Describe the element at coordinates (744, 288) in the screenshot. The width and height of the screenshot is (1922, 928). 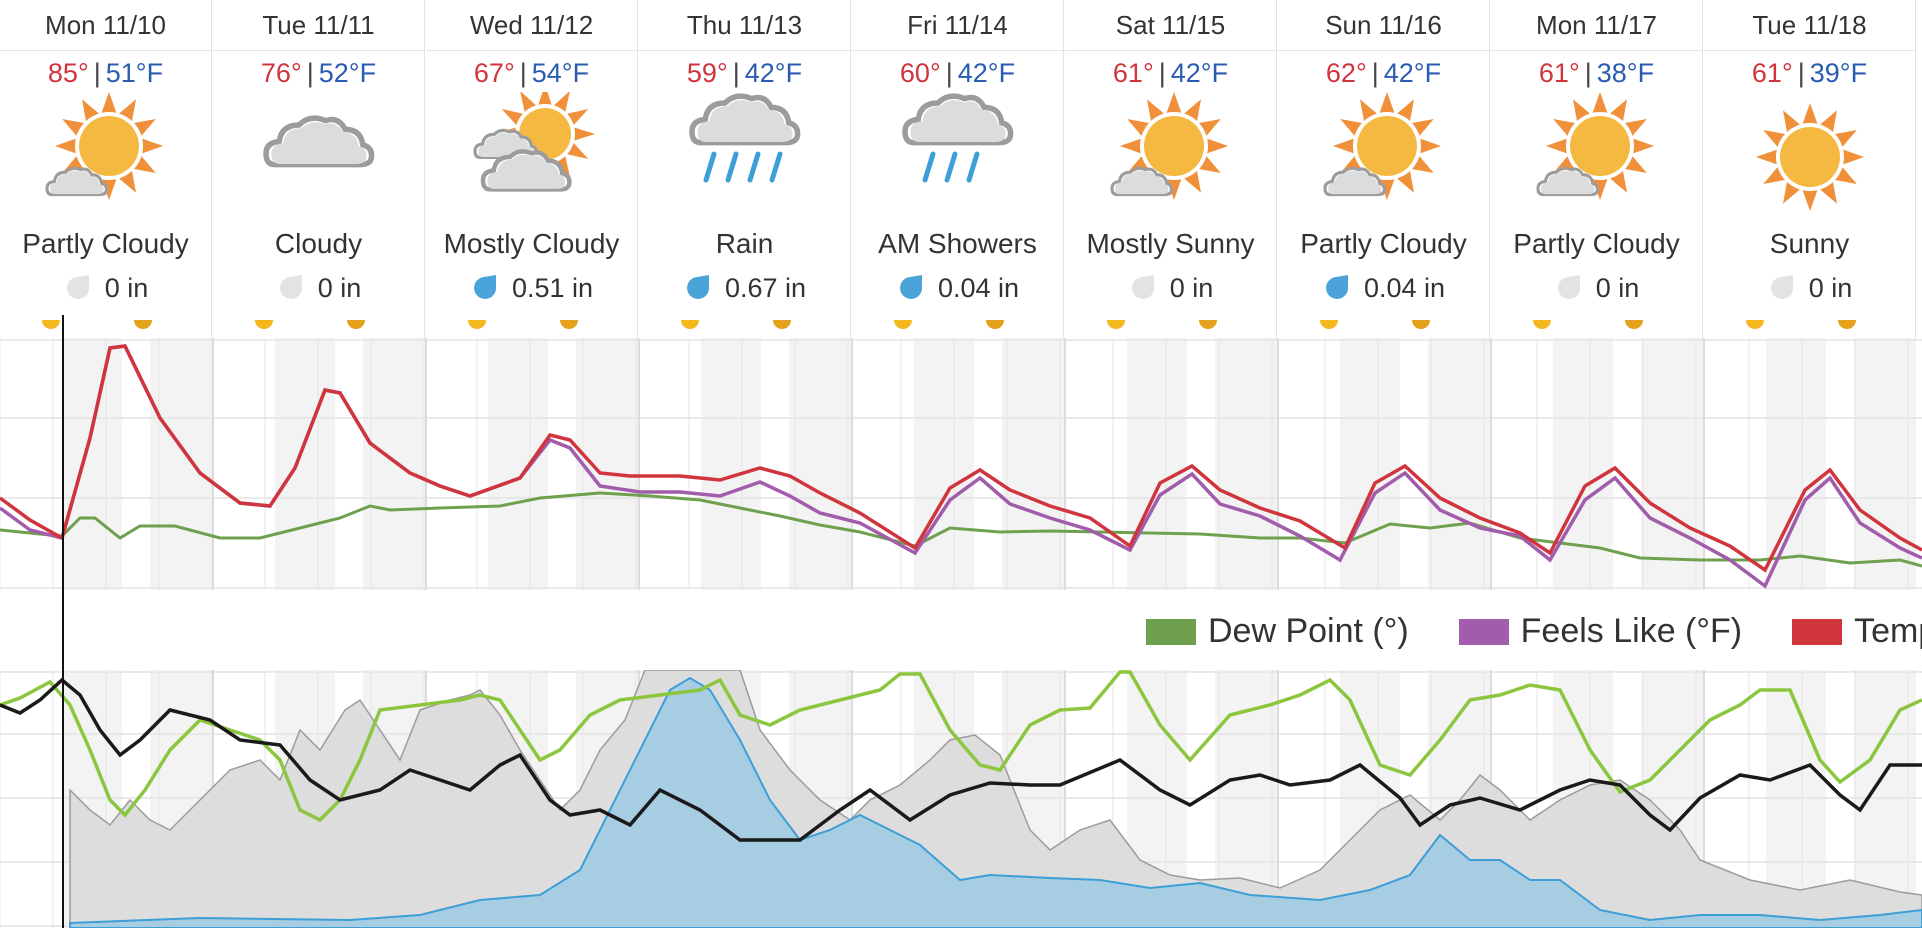
I see `precip-amount: 0.67 in` at that location.